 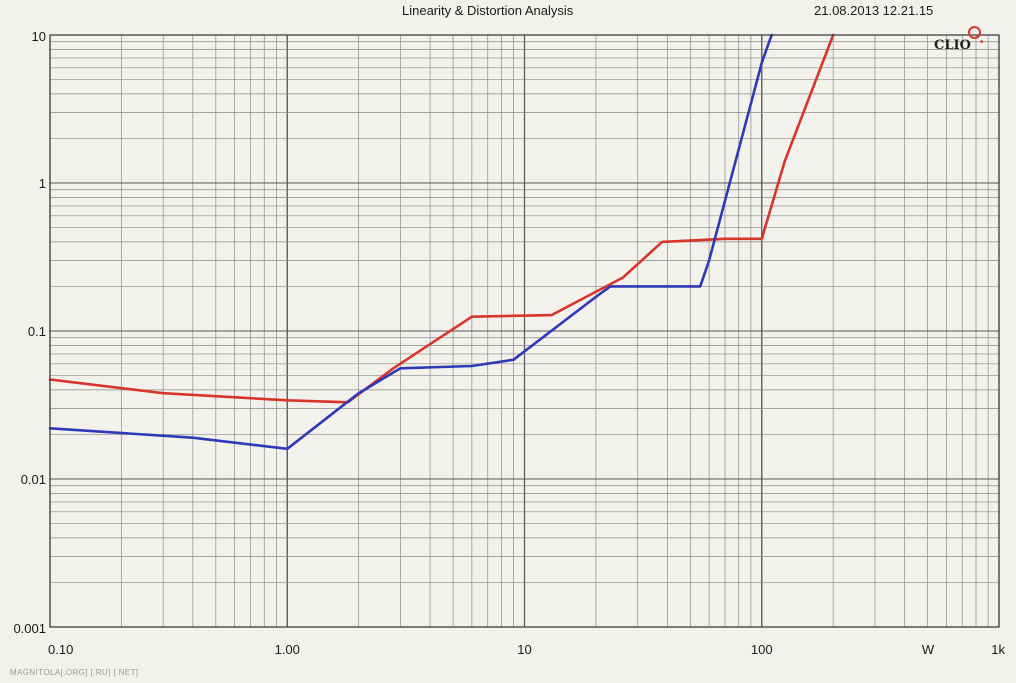 What do you see at coordinates (488, 10) in the screenshot?
I see `chart-title: Linearity & Distortion Analysis` at bounding box center [488, 10].